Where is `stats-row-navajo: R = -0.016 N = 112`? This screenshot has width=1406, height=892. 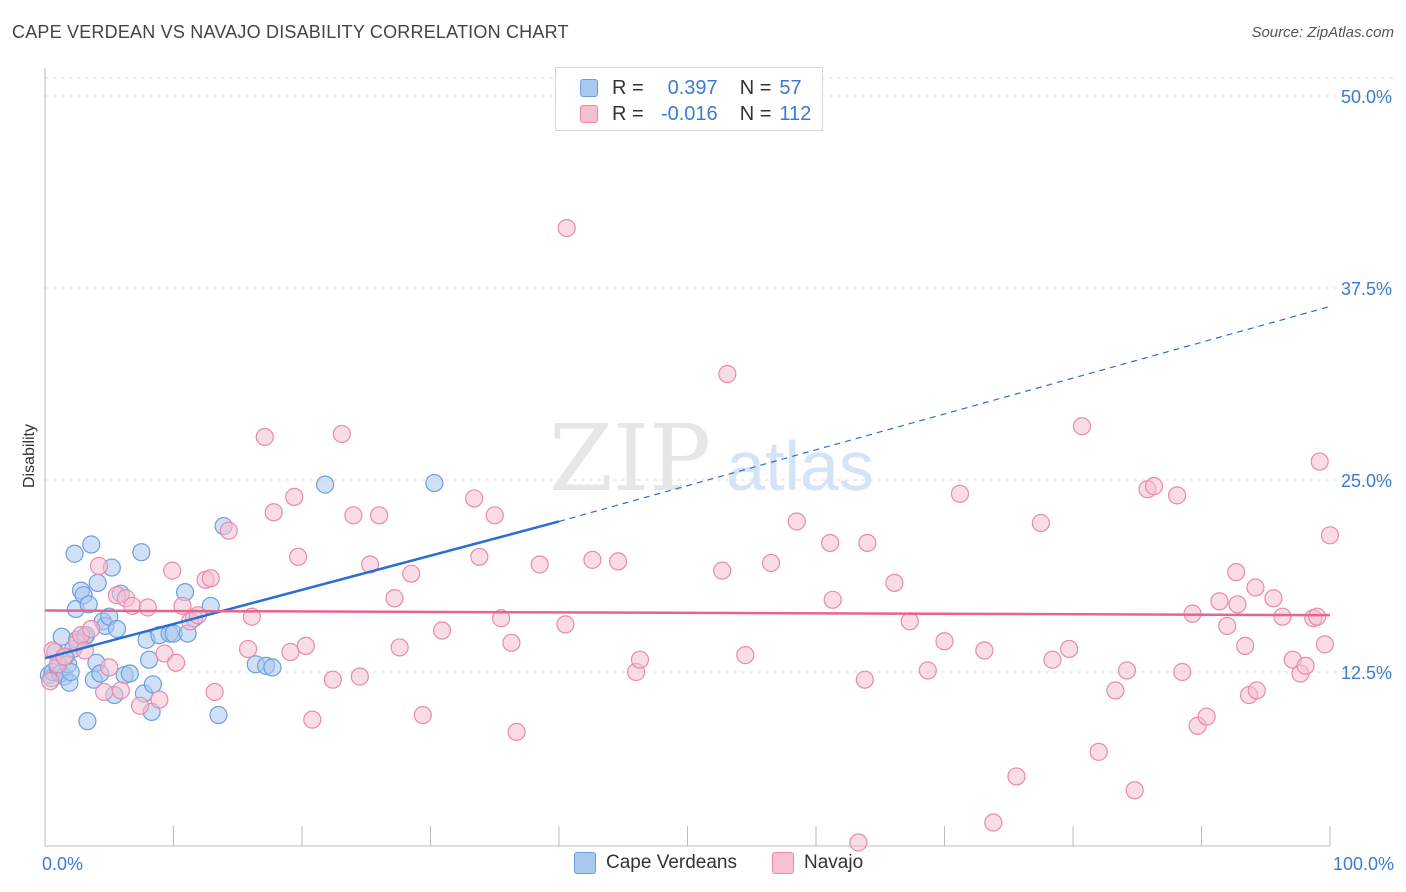
stats-row-navajo: R = -0.016 N = 112 is located at coordinates (695, 114).